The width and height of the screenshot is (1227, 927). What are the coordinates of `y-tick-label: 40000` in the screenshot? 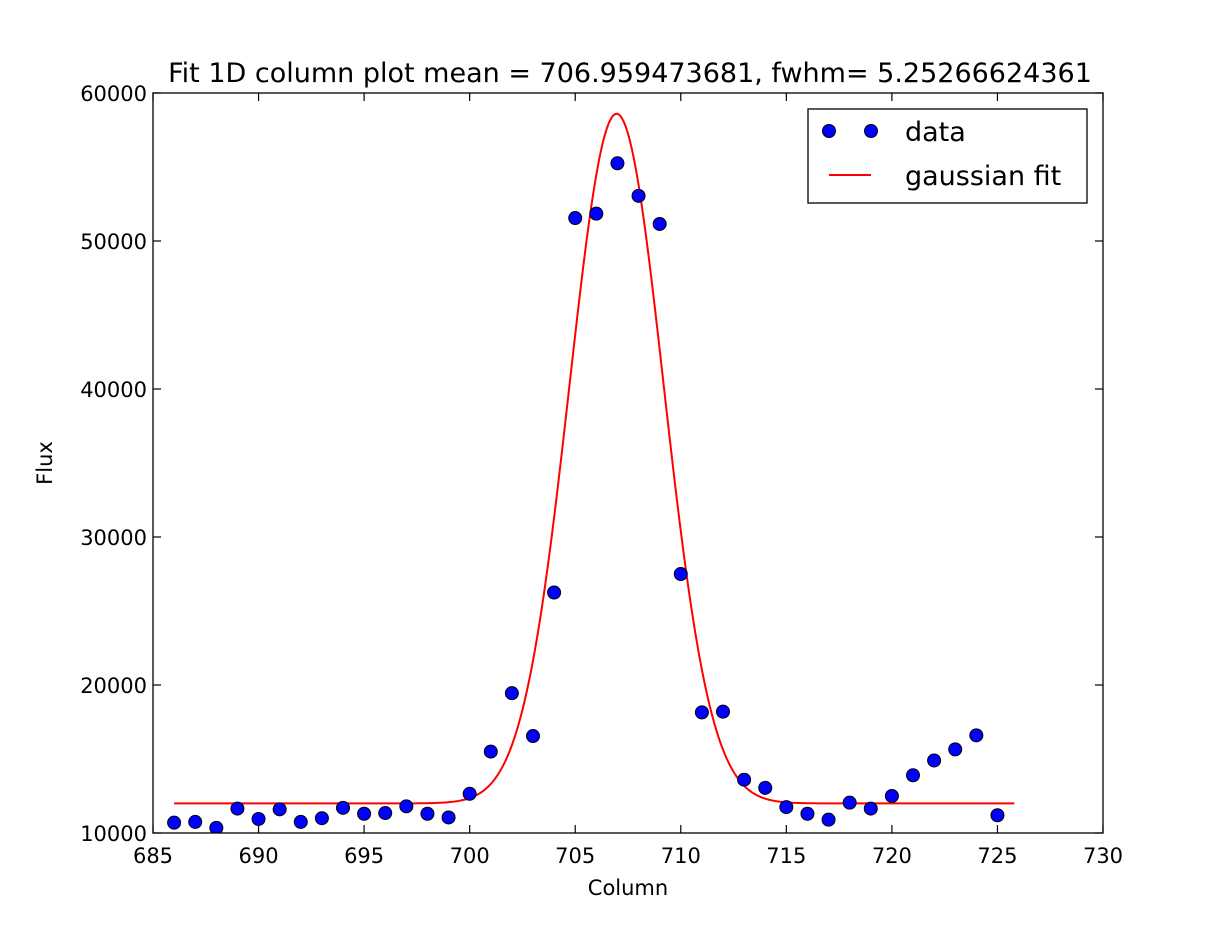 It's located at (113, 390).